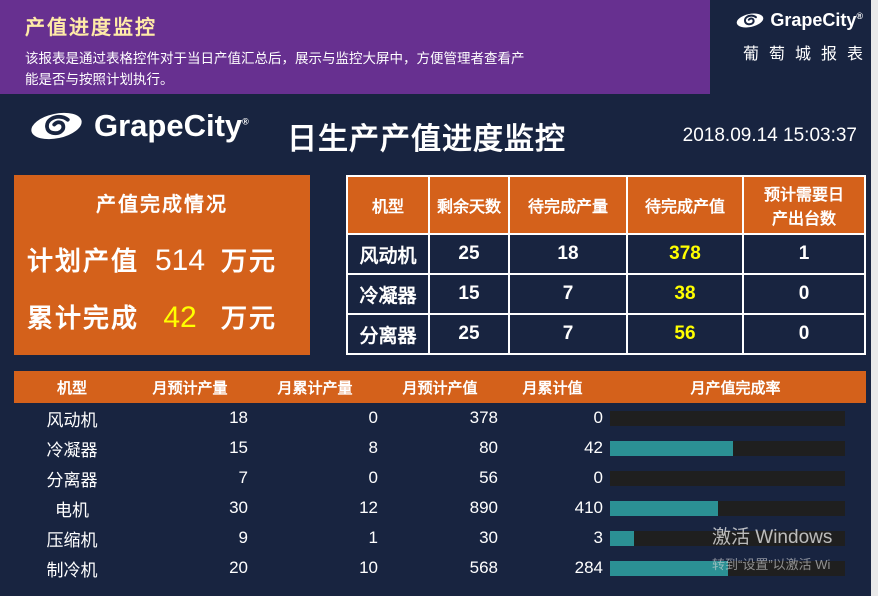 The width and height of the screenshot is (878, 596). Describe the element at coordinates (368, 567) in the screenshot. I see `value-cell: 10` at that location.